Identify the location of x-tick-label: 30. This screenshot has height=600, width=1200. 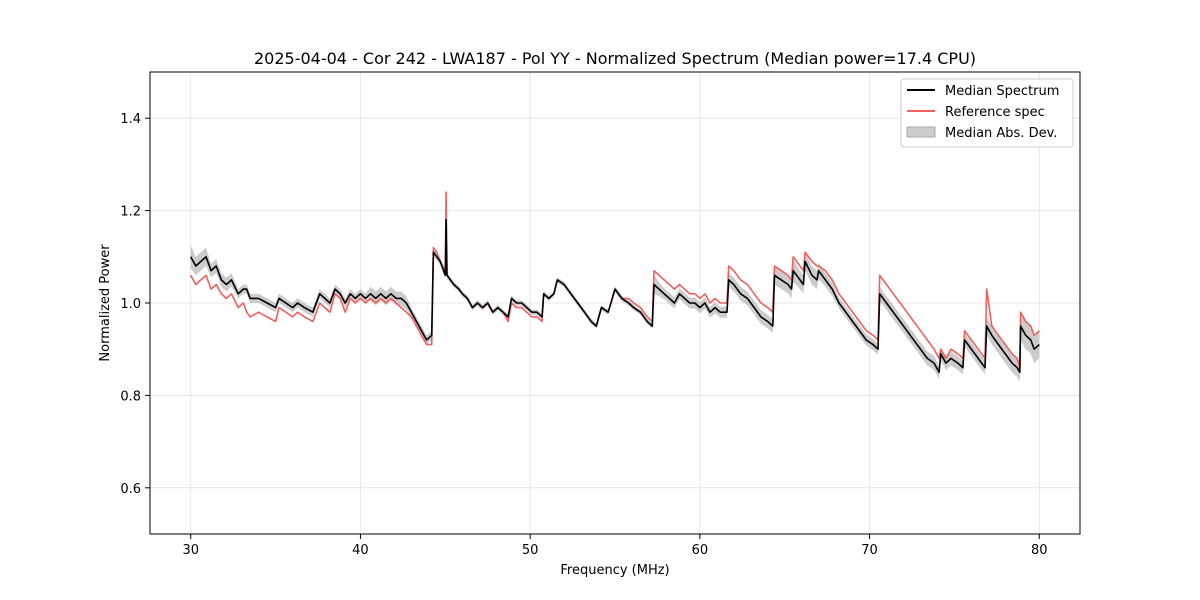
(190, 550).